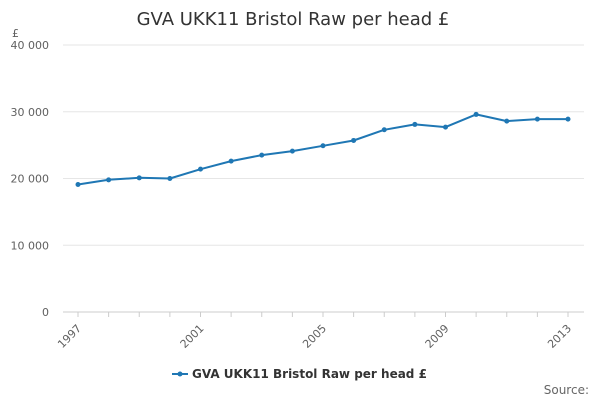 This screenshot has height=400, width=600. What do you see at coordinates (30, 45) in the screenshot?
I see `y-tick-label: 40 000` at bounding box center [30, 45].